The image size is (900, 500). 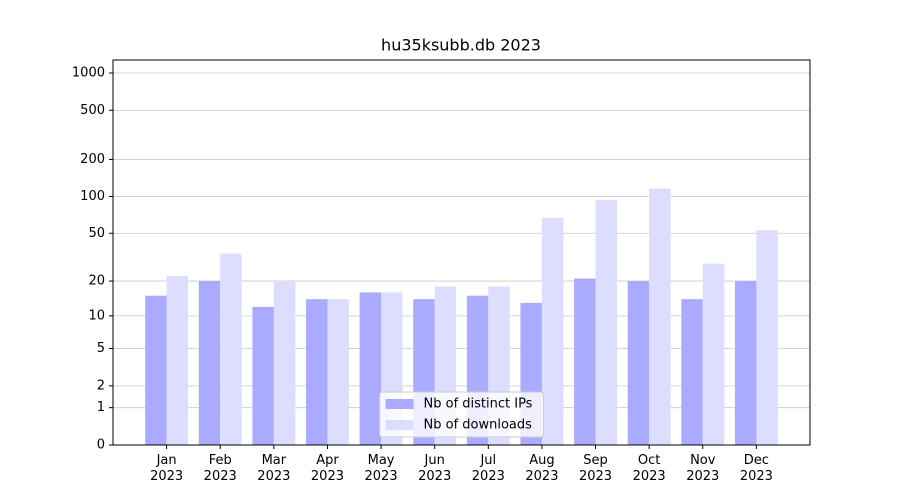 What do you see at coordinates (756, 468) in the screenshot?
I see `x-tick-label: Dec 2023` at bounding box center [756, 468].